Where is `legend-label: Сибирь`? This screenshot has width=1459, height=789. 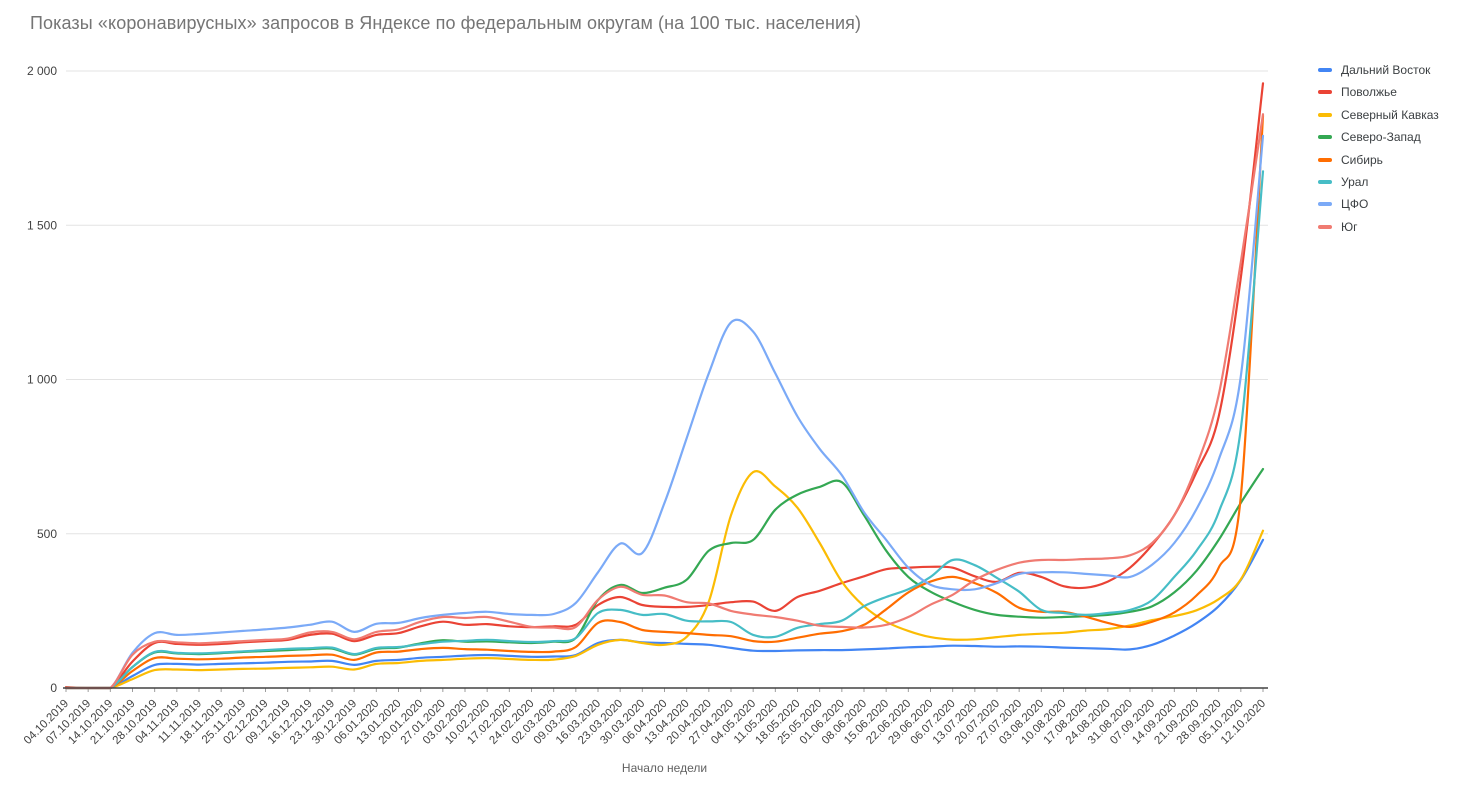 legend-label: Сибирь is located at coordinates (1362, 159).